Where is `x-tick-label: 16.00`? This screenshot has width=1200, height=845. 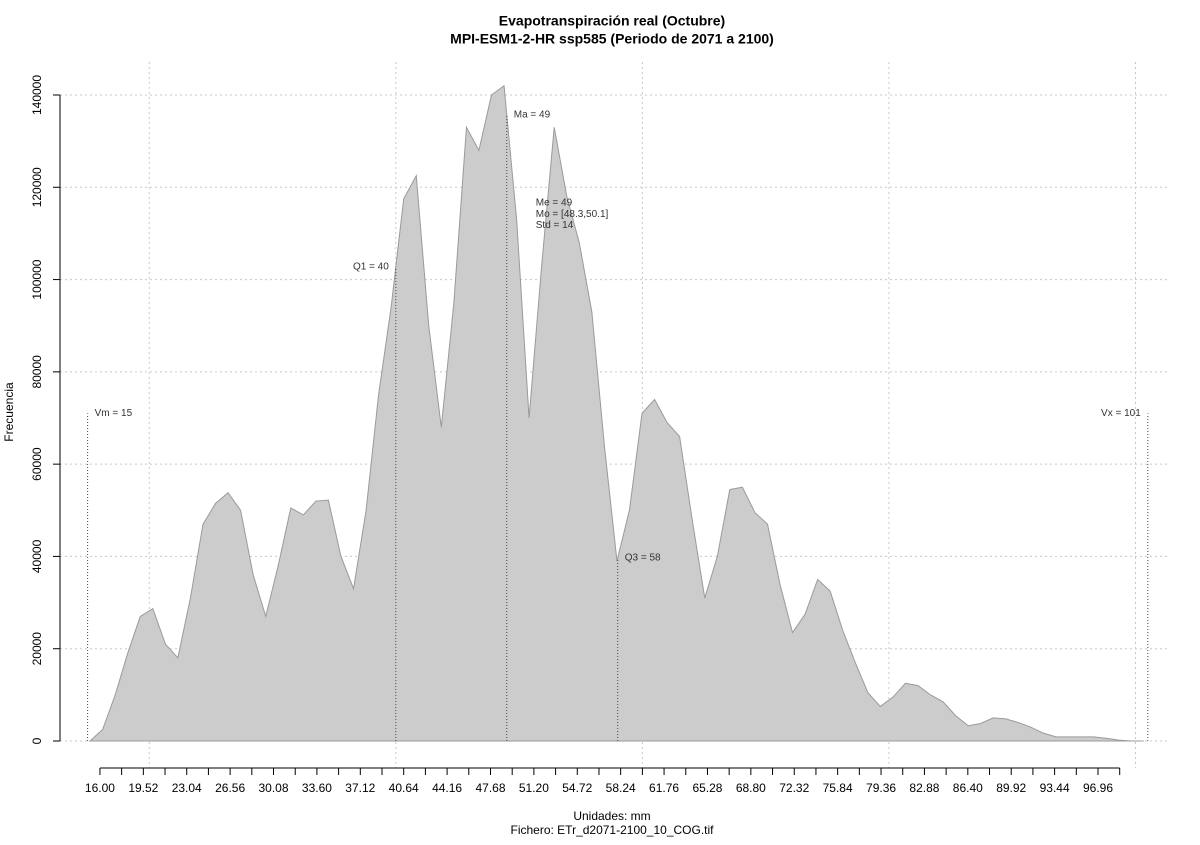 x-tick-label: 16.00 is located at coordinates (100, 788).